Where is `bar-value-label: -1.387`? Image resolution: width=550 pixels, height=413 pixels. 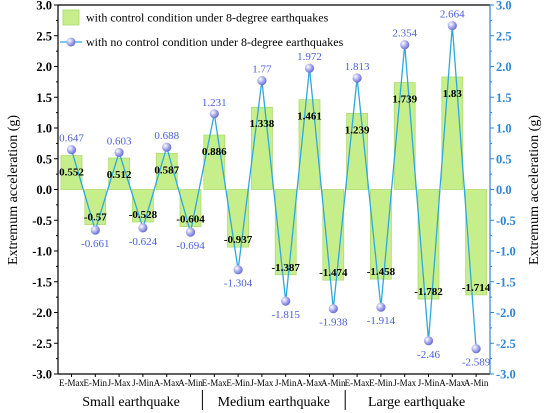 bar-value-label: -1.387 is located at coordinates (285, 268).